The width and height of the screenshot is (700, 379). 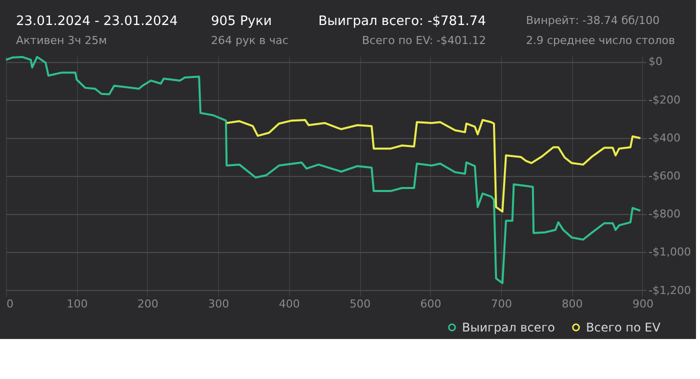 What do you see at coordinates (664, 99) in the screenshot?
I see `y-tick-label: -$200` at bounding box center [664, 99].